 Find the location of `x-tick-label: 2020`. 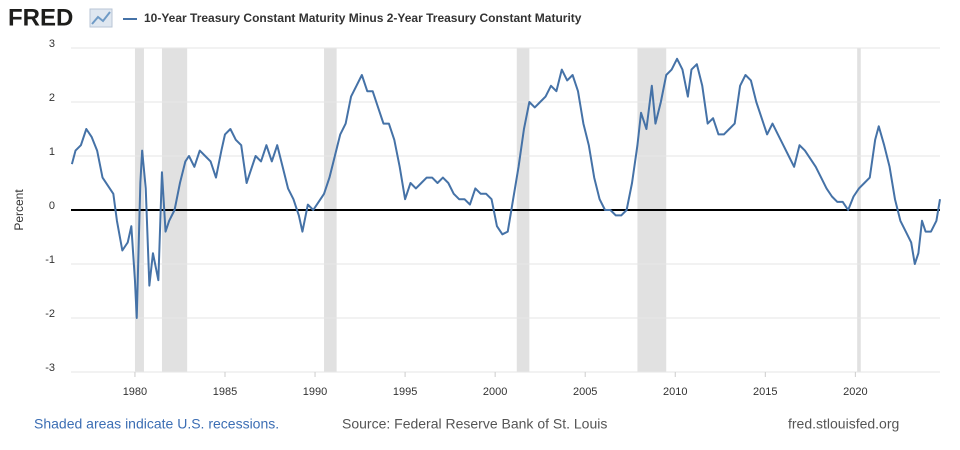

x-tick-label: 2020 is located at coordinates (855, 392).